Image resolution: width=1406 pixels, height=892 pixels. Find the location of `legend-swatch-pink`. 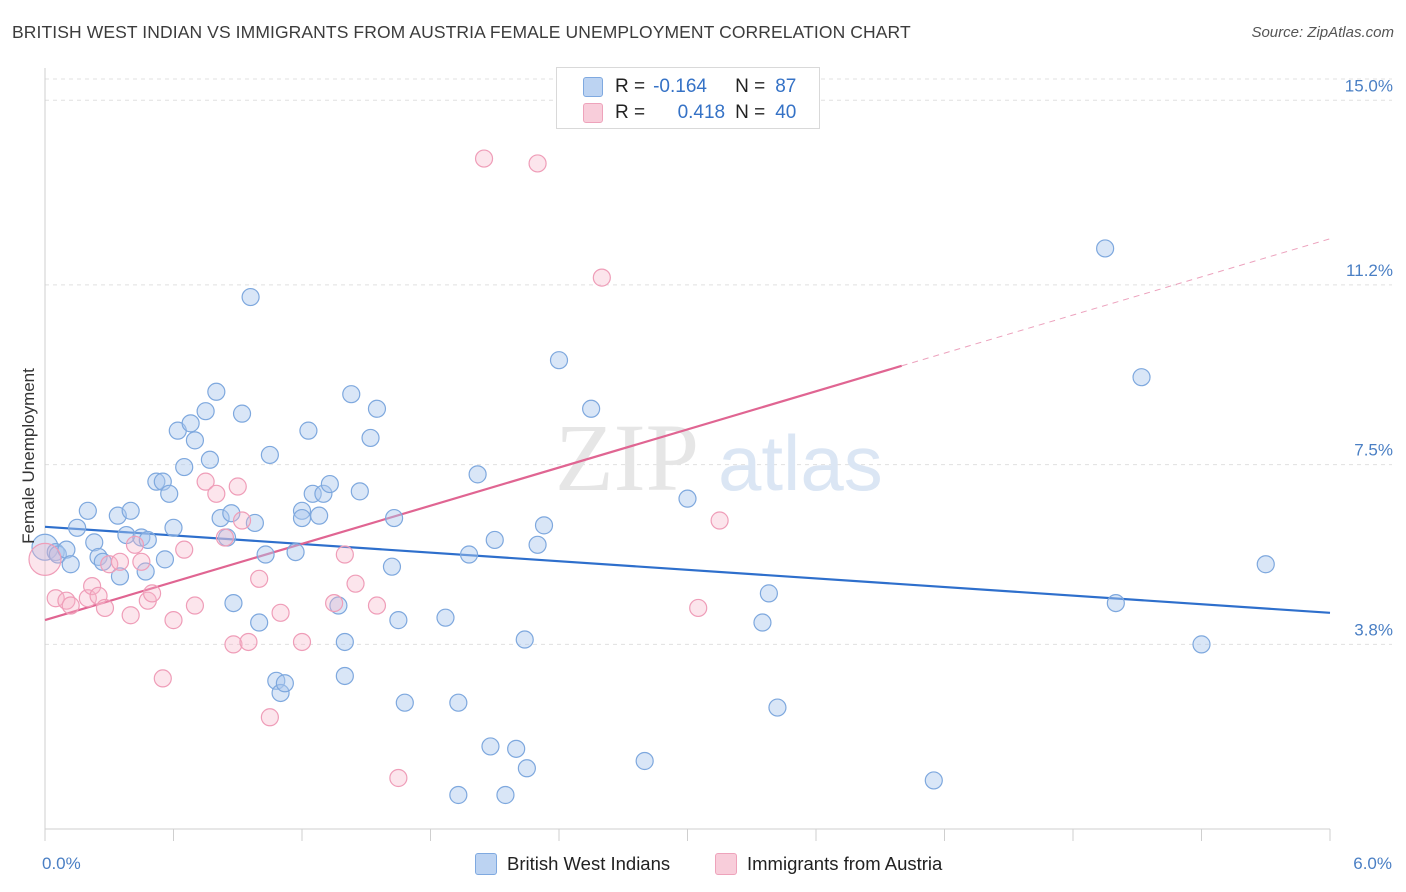

legend-swatch-pink is located at coordinates (593, 113).